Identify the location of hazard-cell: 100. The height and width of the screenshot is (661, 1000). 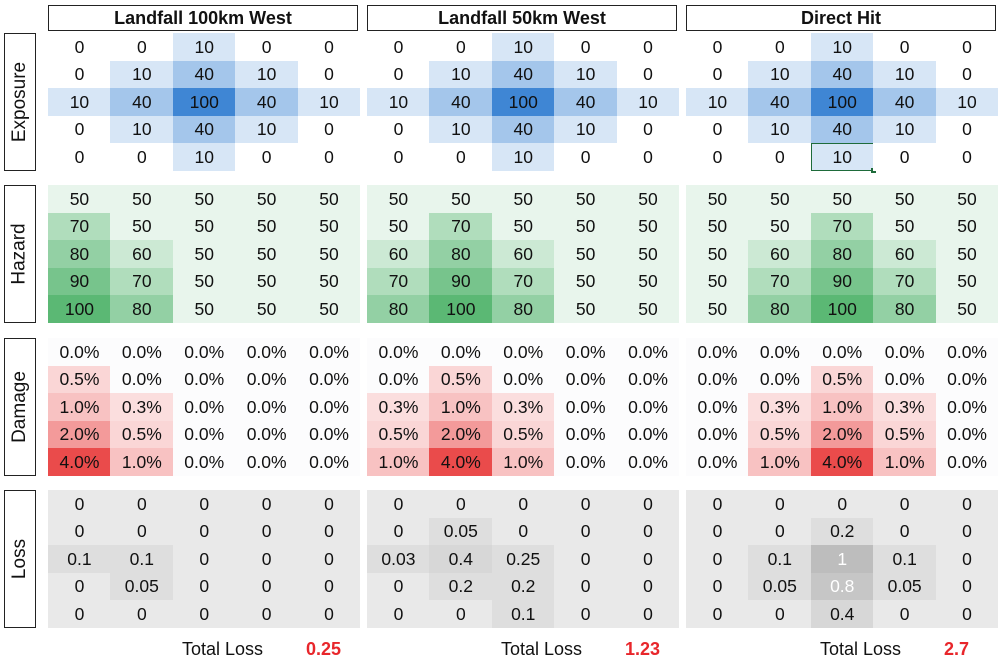
(79, 309).